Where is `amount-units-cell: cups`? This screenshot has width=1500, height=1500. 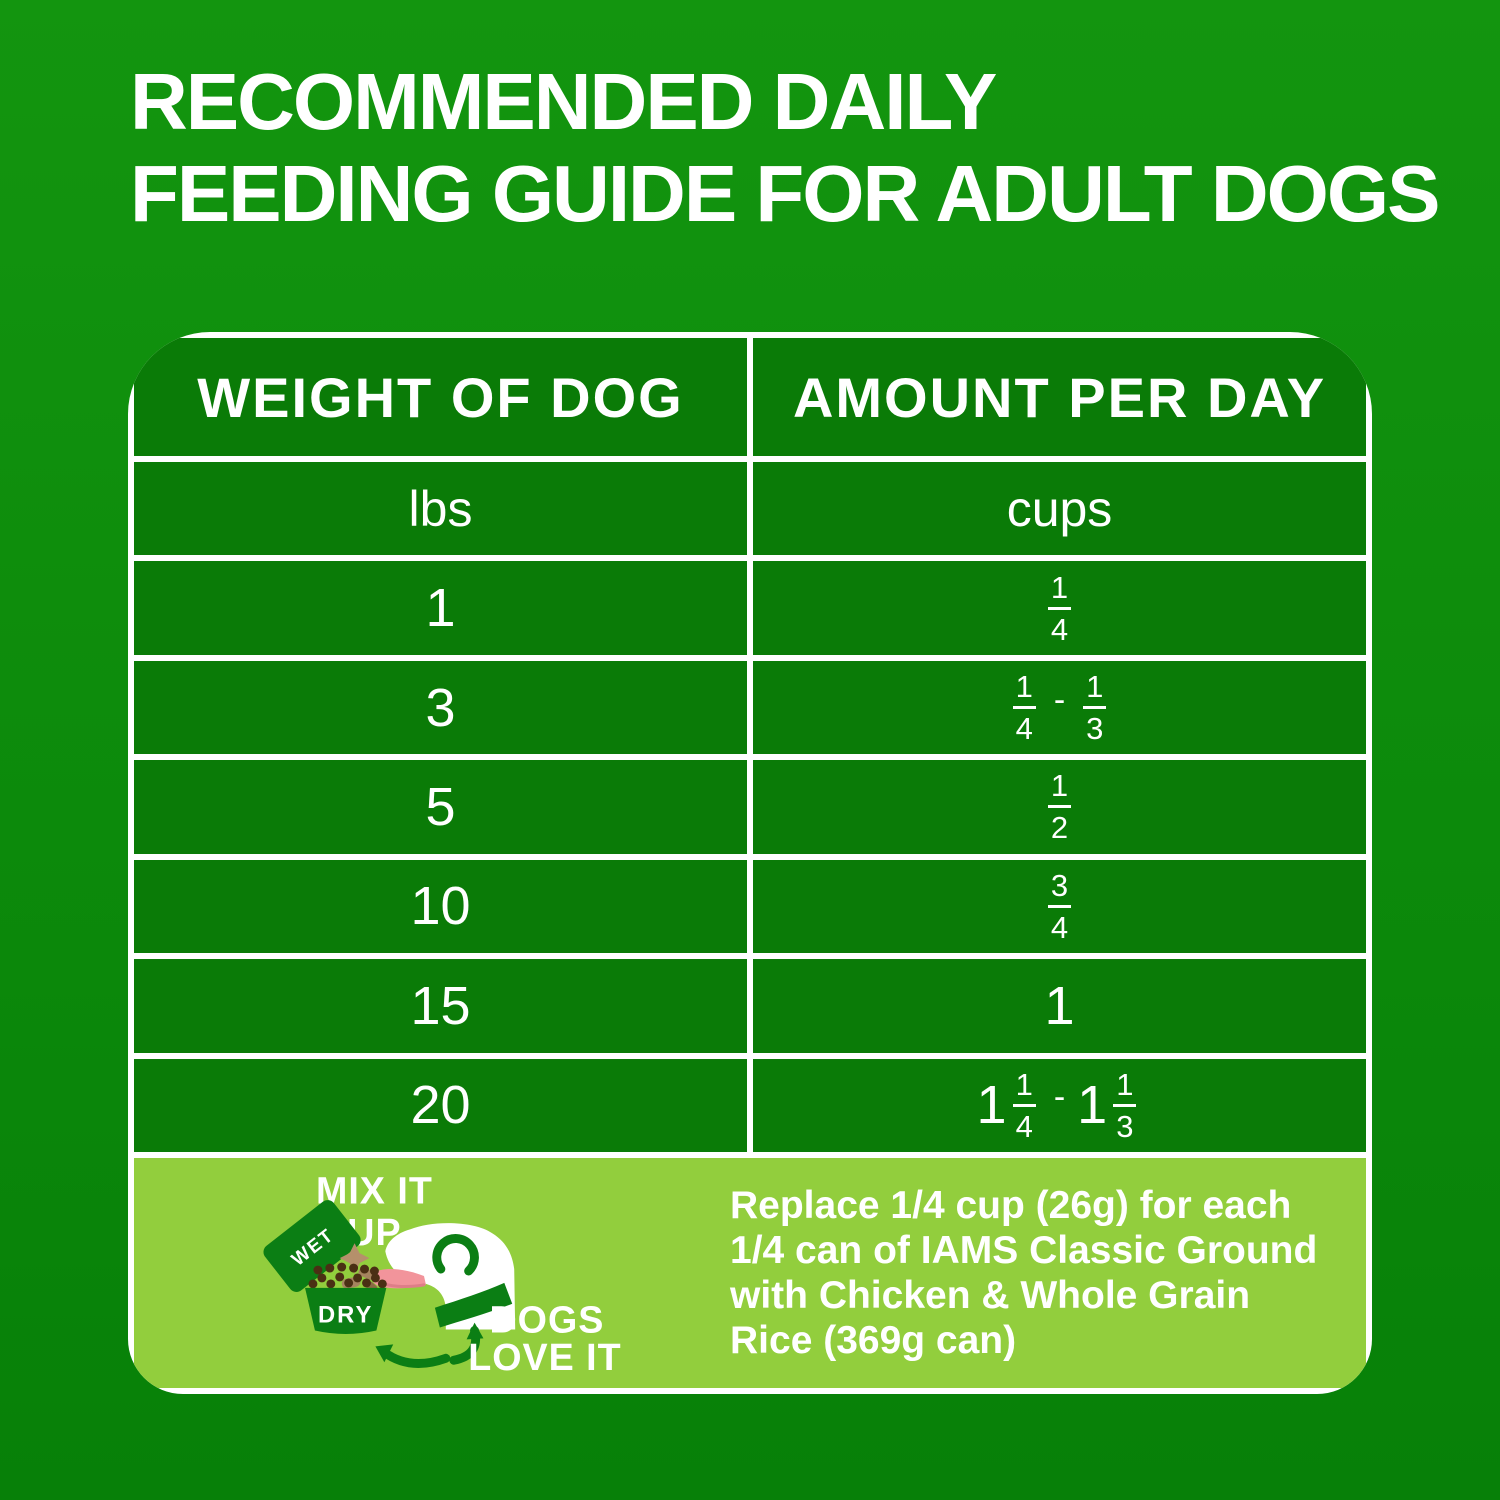 amount-units-cell: cups is located at coordinates (1059, 509).